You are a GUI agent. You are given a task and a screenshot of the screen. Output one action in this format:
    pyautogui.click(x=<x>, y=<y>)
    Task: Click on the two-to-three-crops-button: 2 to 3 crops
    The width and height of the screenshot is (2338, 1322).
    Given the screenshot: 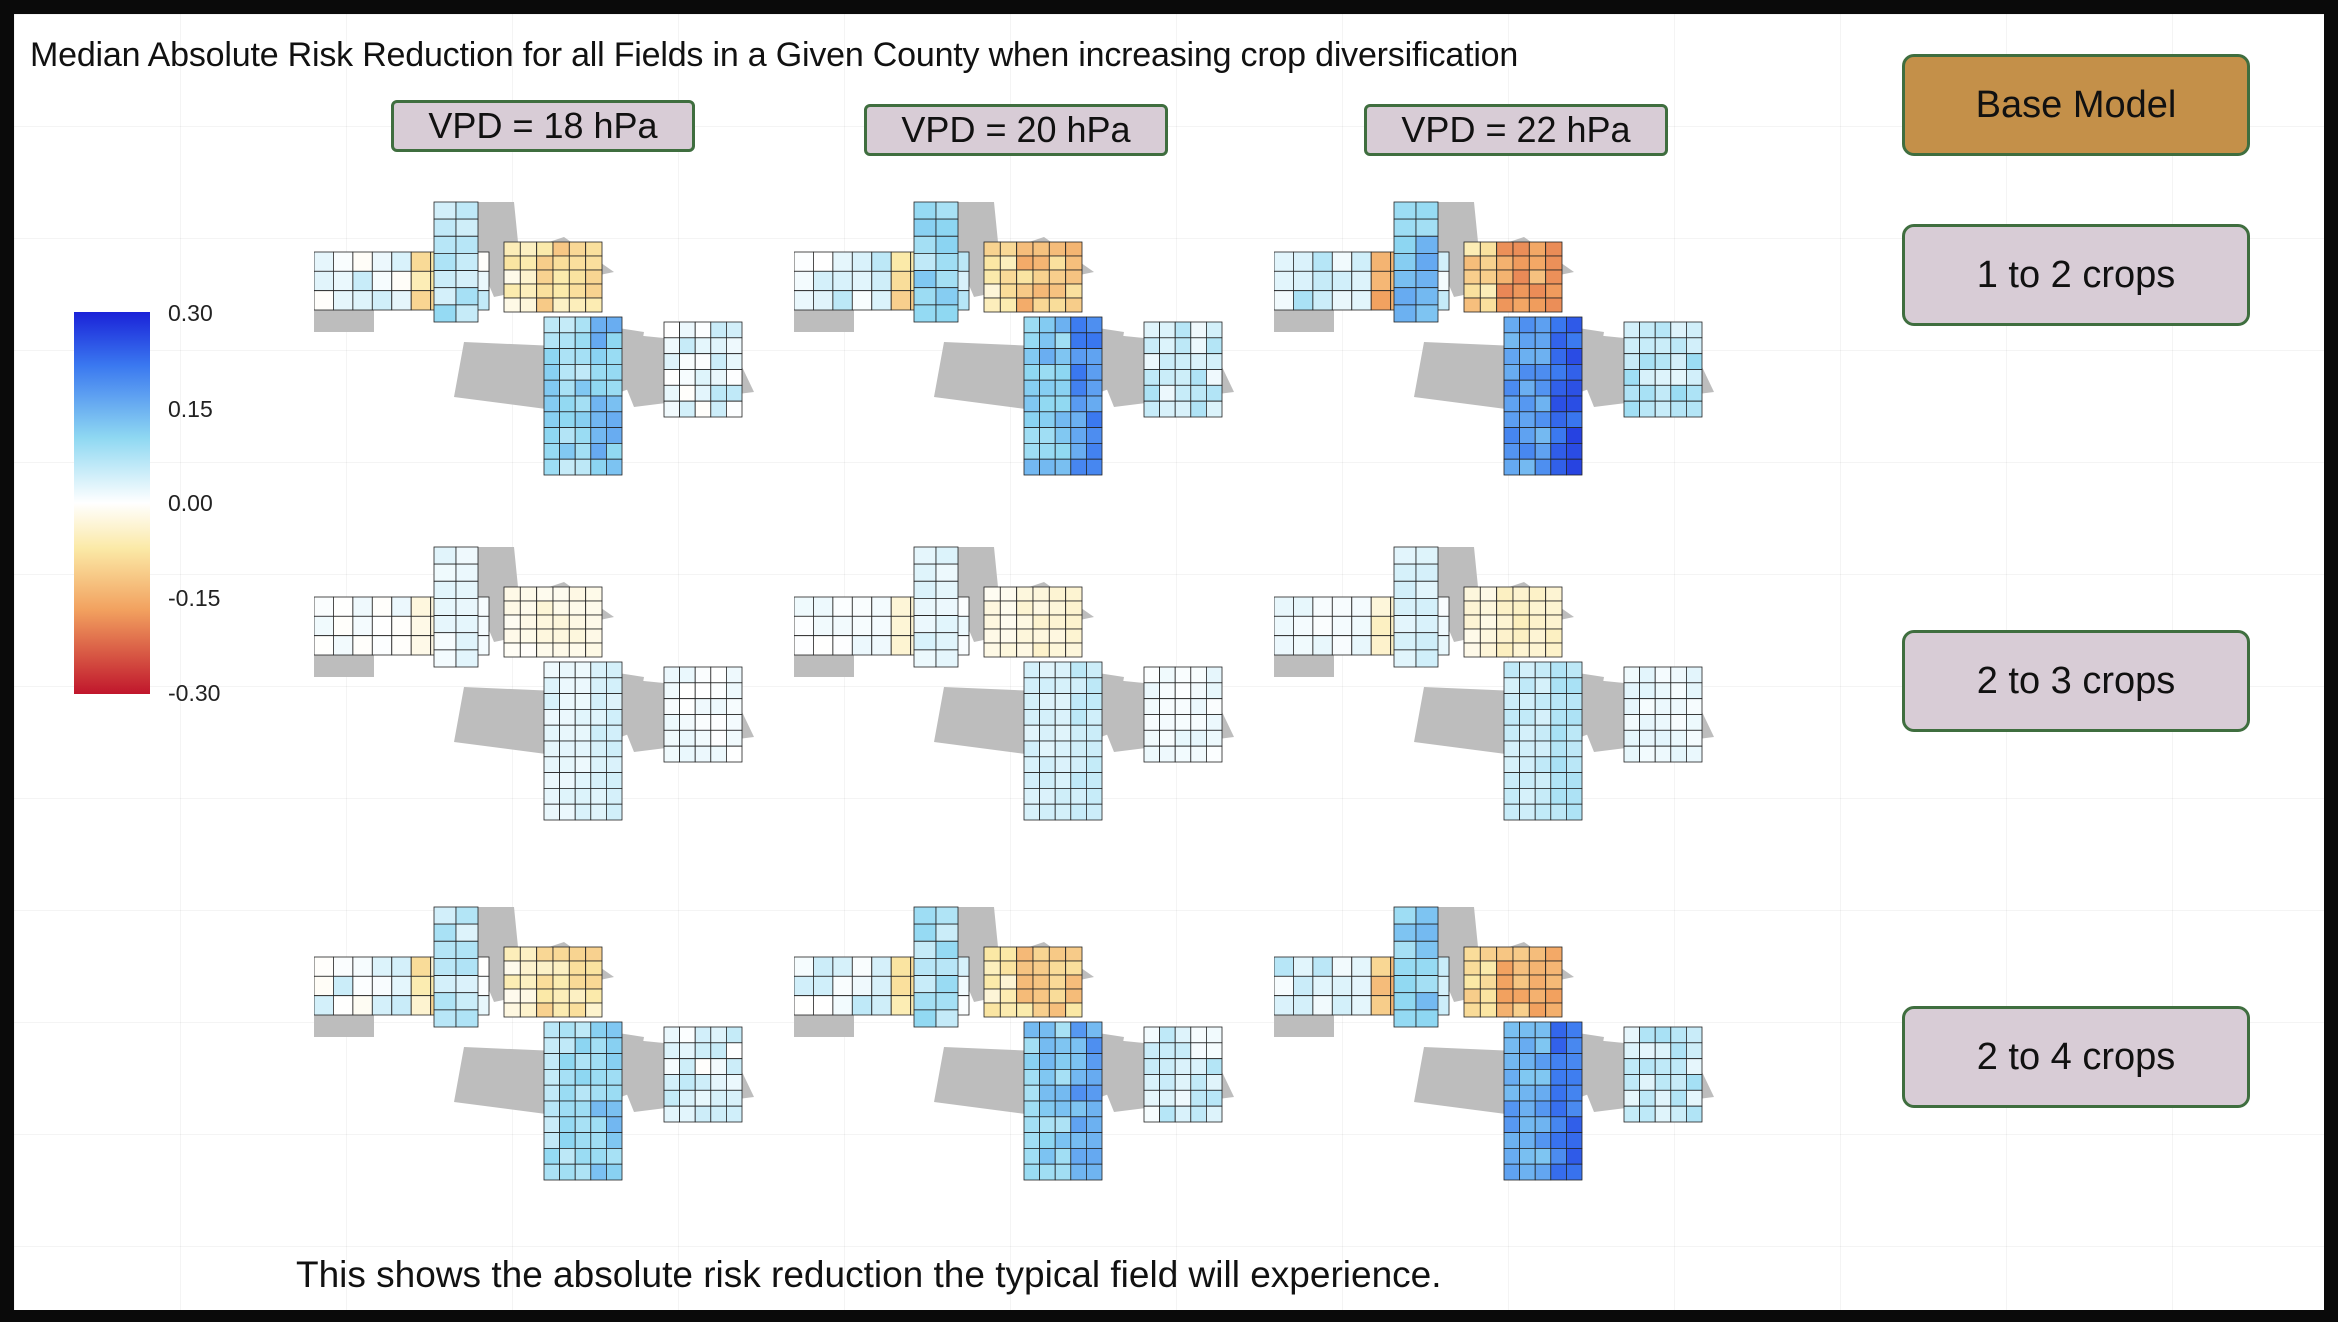 What is the action you would take?
    pyautogui.click(x=2076, y=681)
    